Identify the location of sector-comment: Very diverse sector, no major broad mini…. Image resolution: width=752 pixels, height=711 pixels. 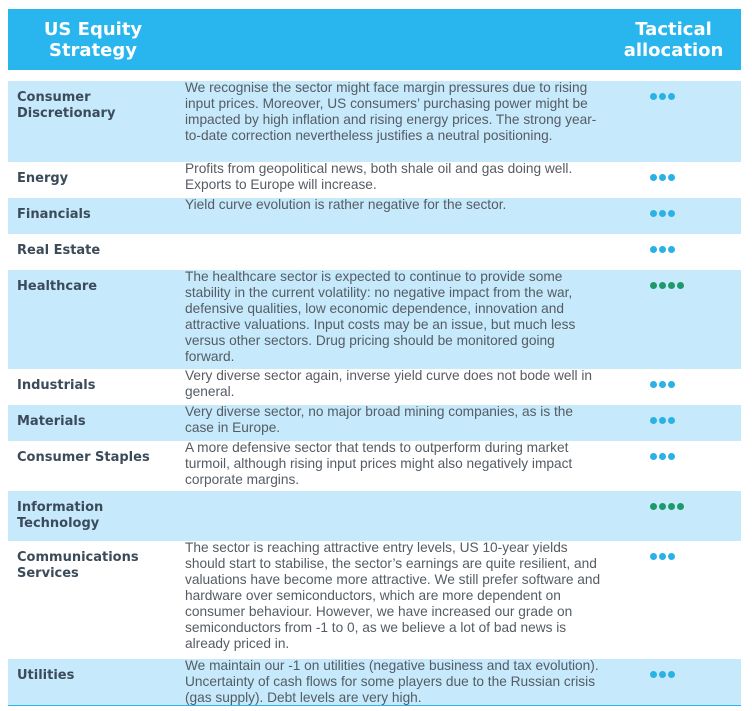
(379, 420).